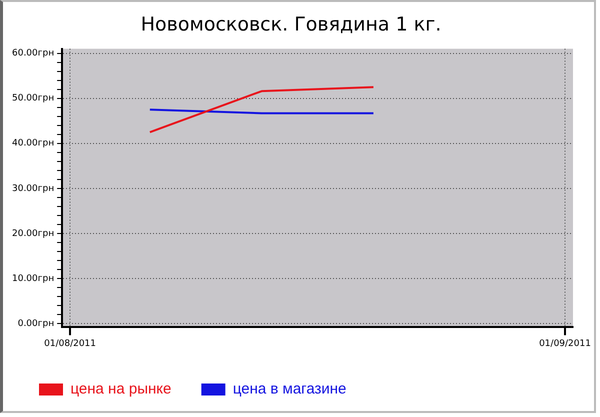 This screenshot has height=417, width=600. I want to click on y-tick-label: 10.00грн, so click(33, 279).